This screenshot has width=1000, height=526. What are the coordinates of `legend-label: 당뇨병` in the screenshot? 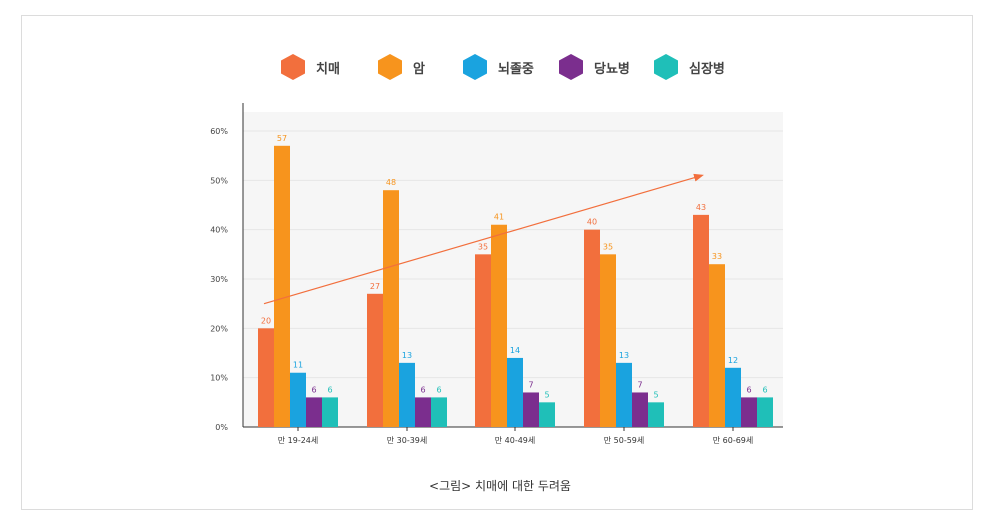 It's located at (612, 69).